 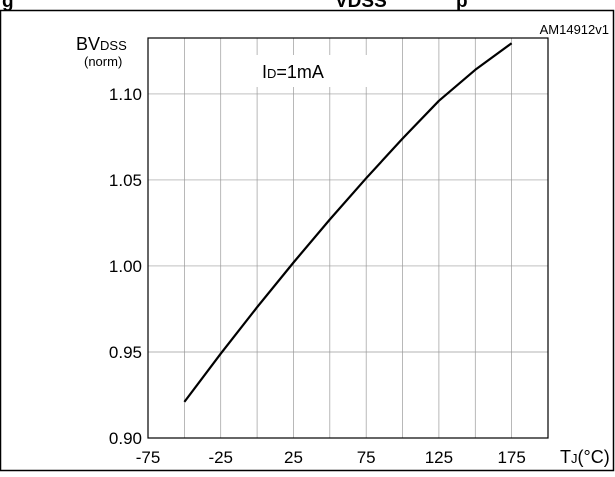 I want to click on x-tick-label: 175, so click(x=511, y=457).